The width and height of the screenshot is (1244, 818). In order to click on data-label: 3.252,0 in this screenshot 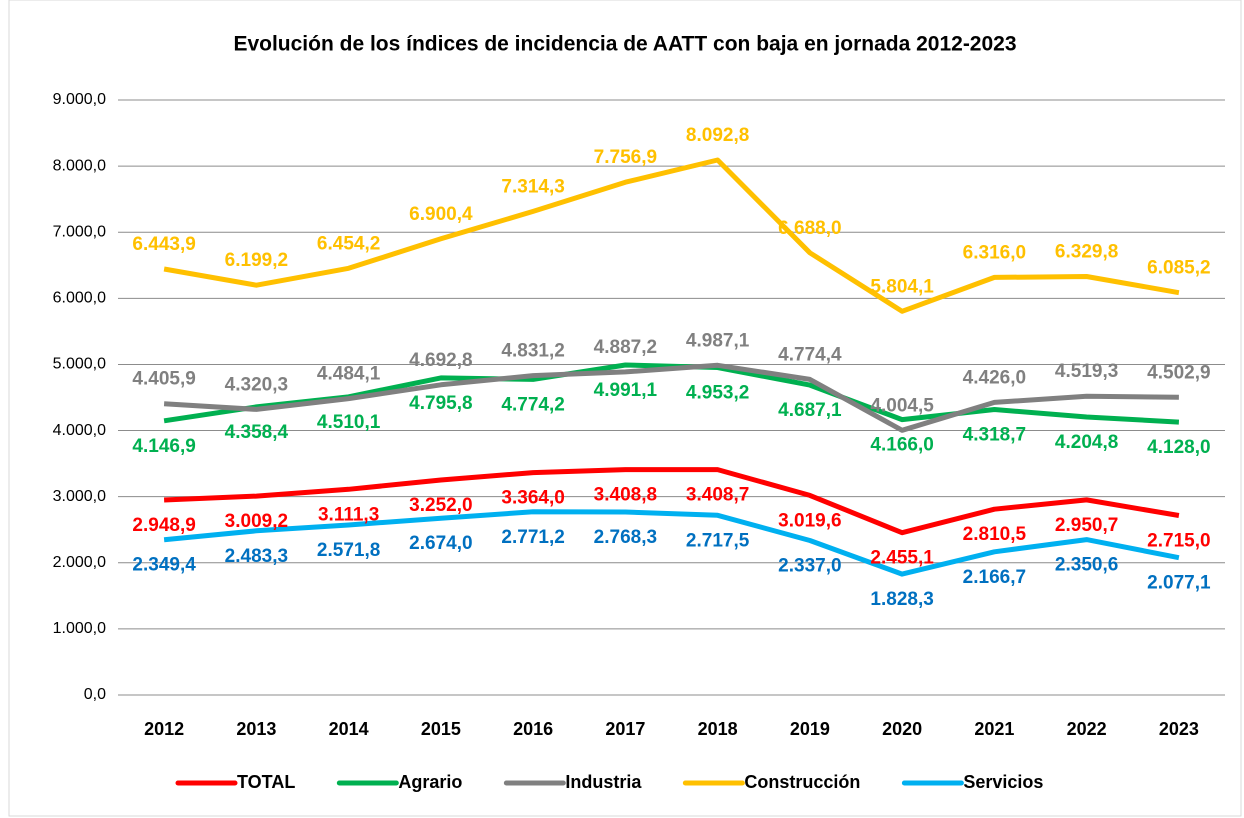, I will do `click(440, 505)`.